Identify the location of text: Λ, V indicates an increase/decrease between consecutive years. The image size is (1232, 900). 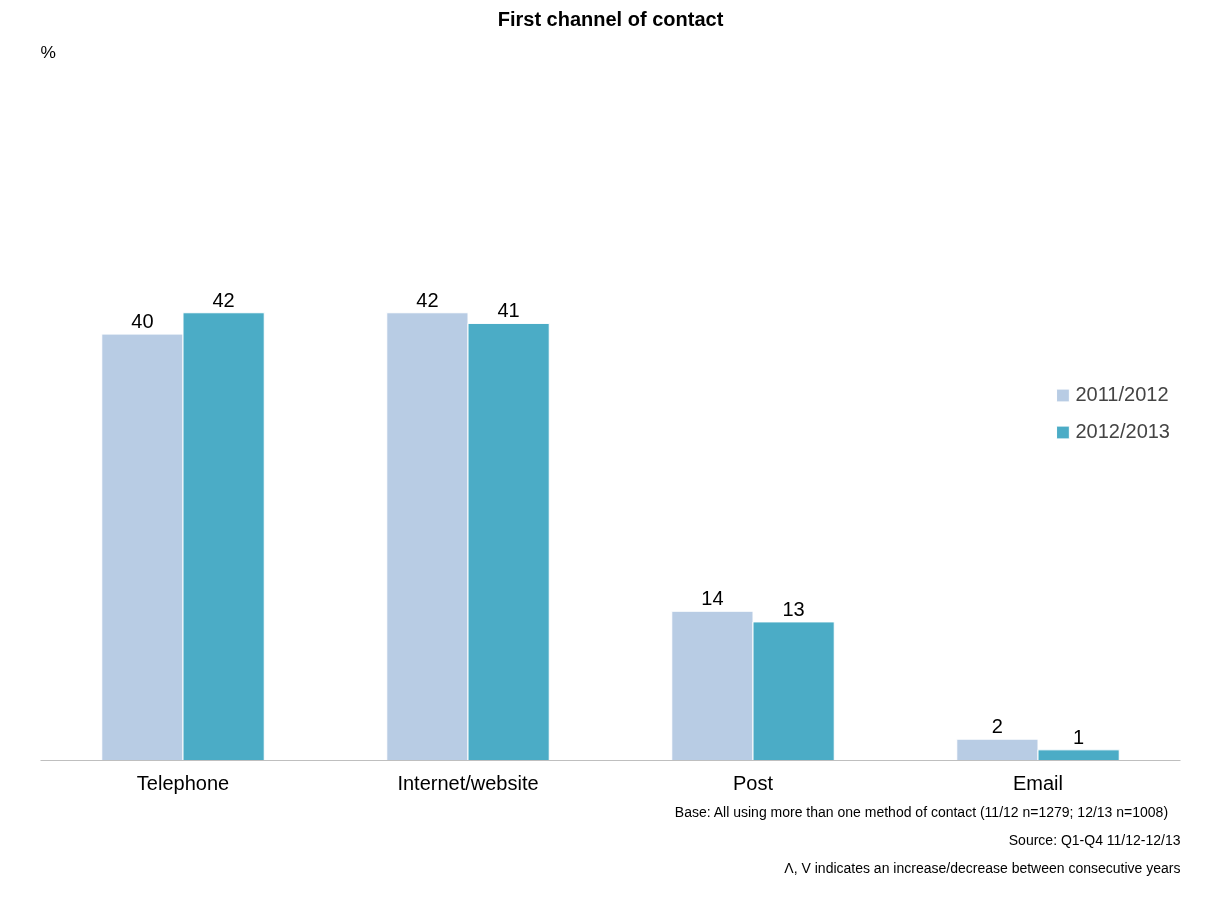
(982, 867).